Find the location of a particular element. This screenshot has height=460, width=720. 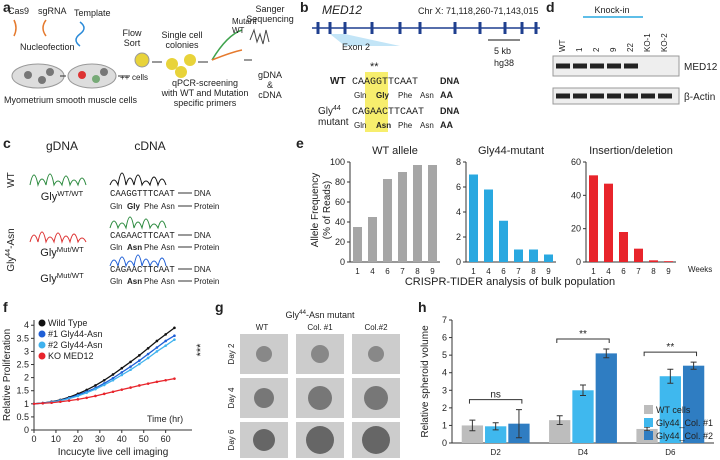

label: Sequencing is located at coordinates (270, 19).